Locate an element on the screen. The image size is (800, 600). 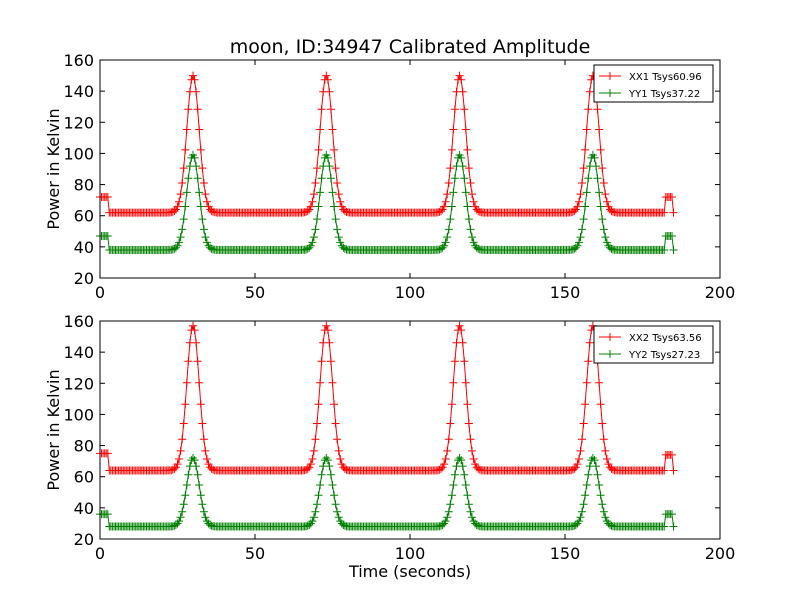
bottom-legend-label: YY2 Tsys27.23 is located at coordinates (664, 355).